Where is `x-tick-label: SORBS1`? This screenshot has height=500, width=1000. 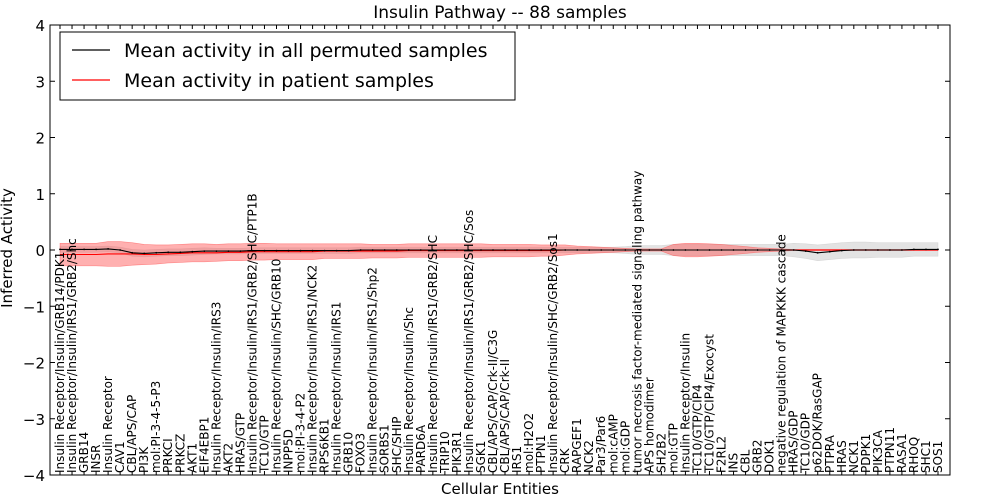 x-tick-label: SORBS1 is located at coordinates (385, 448).